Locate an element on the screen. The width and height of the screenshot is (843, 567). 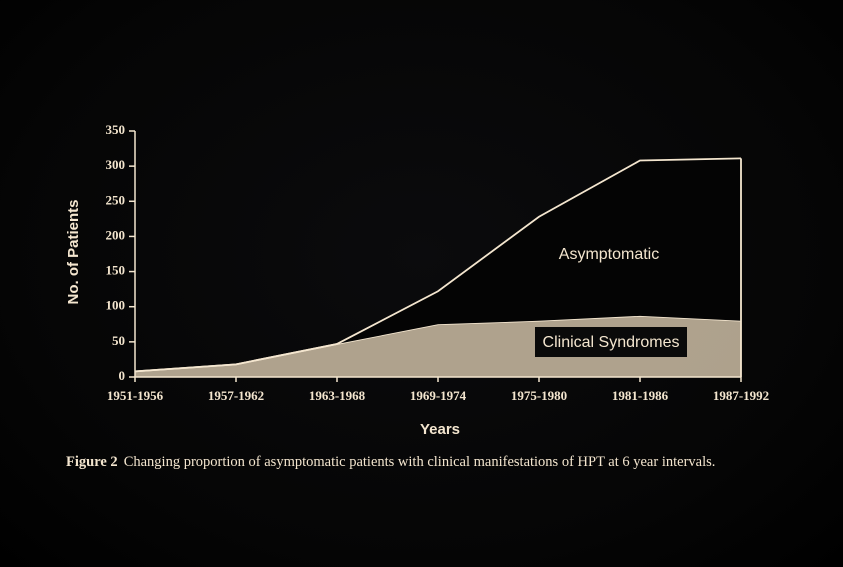
x-tick-label: 1975-1980 is located at coordinates (539, 395).